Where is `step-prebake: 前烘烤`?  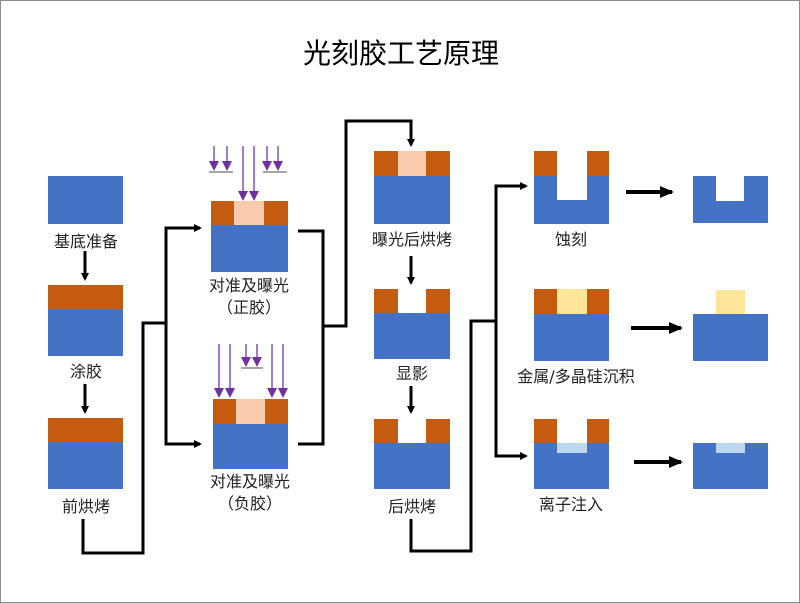
step-prebake: 前烘烤 is located at coordinates (85, 467).